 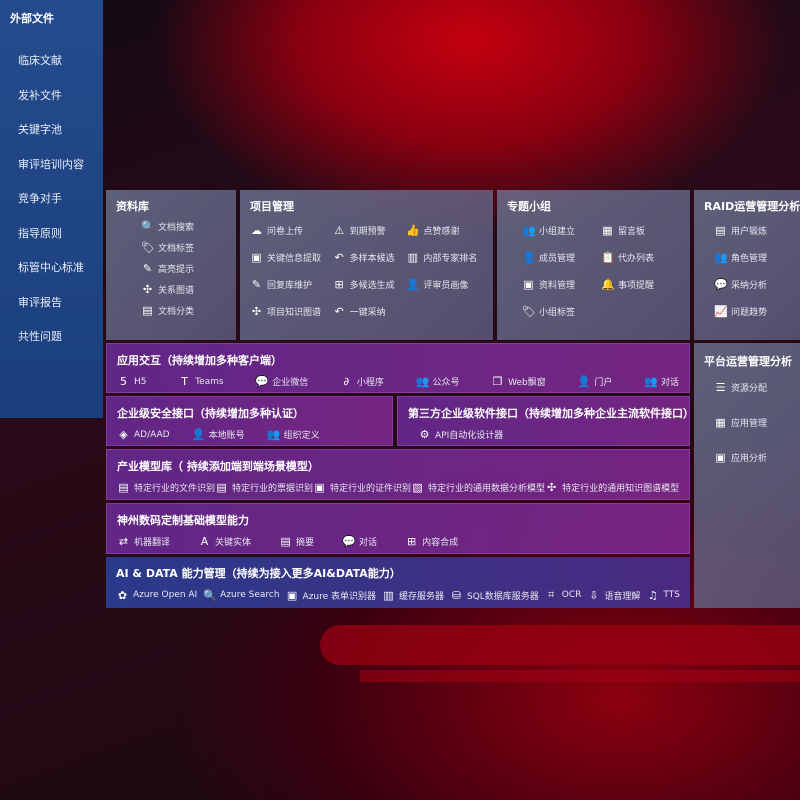 I want to click on feature-item: 🔍 文档搜索, so click(x=183, y=226).